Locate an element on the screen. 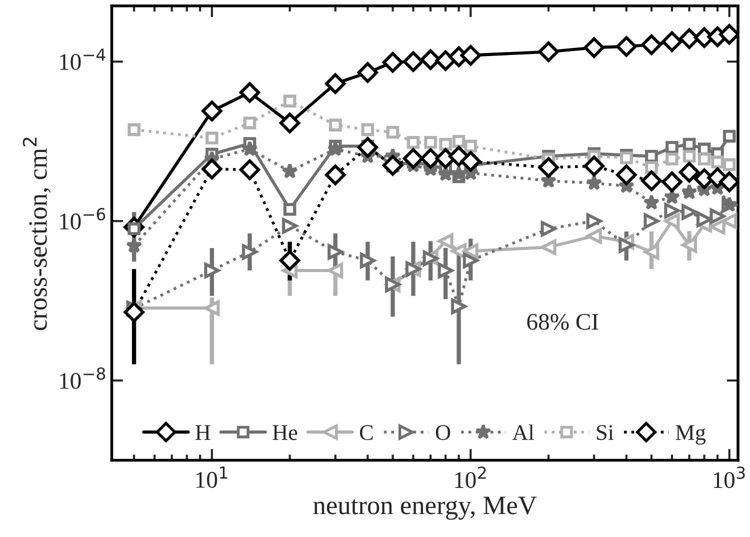 This screenshot has width=750, height=537. x-tick-label: 10$^{2}$ is located at coordinates (470, 477).